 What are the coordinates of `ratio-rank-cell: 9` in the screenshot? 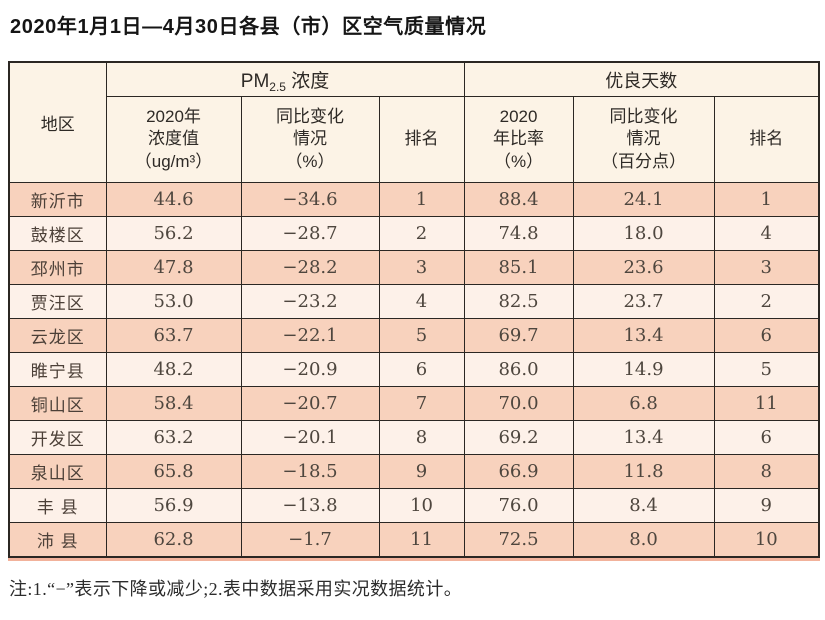 It's located at (766, 505).